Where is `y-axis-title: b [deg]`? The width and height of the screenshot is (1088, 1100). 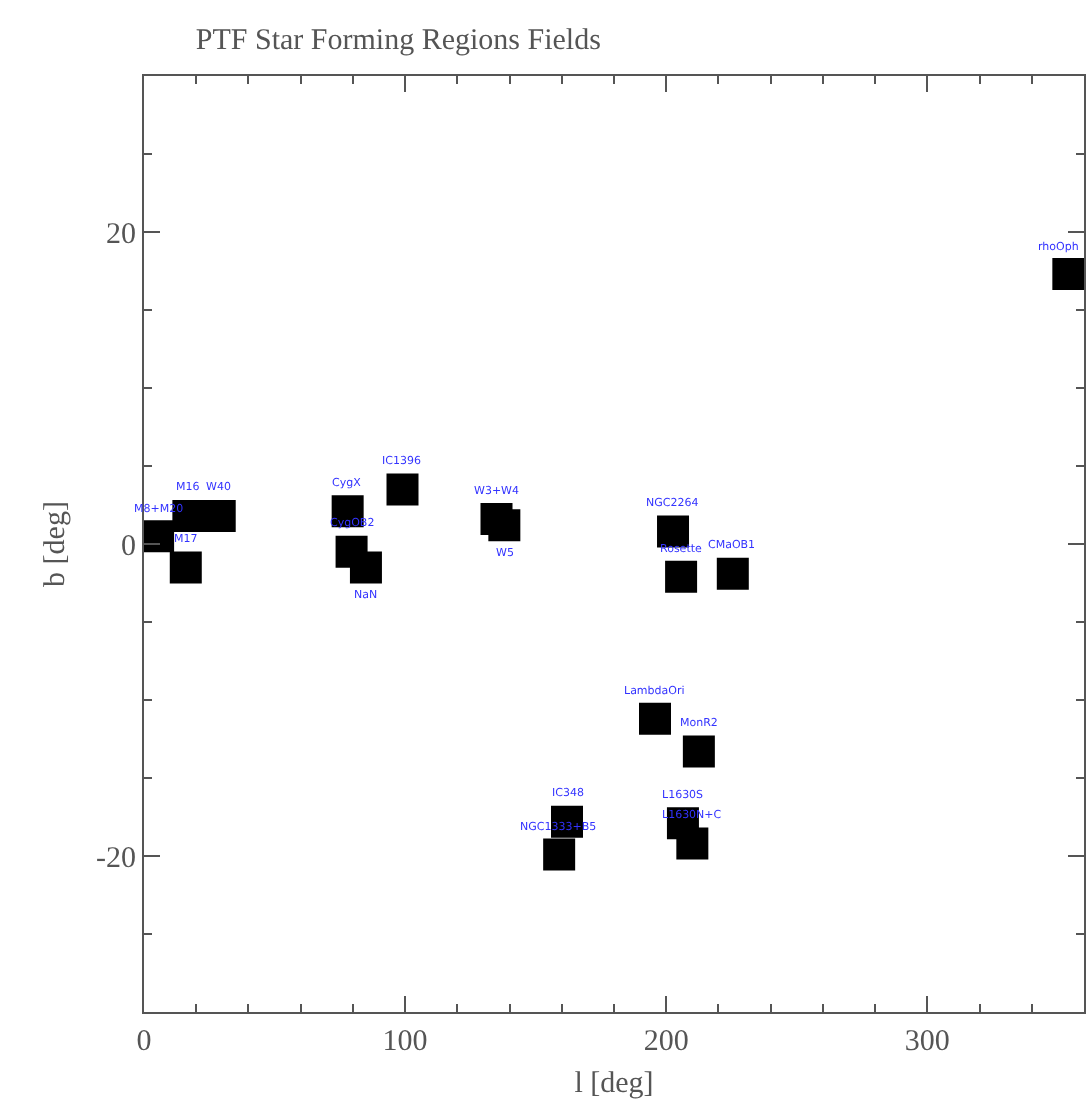
y-axis-title: b [deg] is located at coordinates (56, 544).